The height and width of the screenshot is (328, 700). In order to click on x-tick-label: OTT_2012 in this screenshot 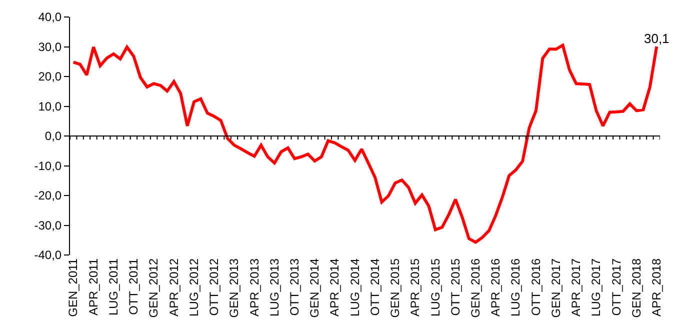, I will do `click(214, 287)`.